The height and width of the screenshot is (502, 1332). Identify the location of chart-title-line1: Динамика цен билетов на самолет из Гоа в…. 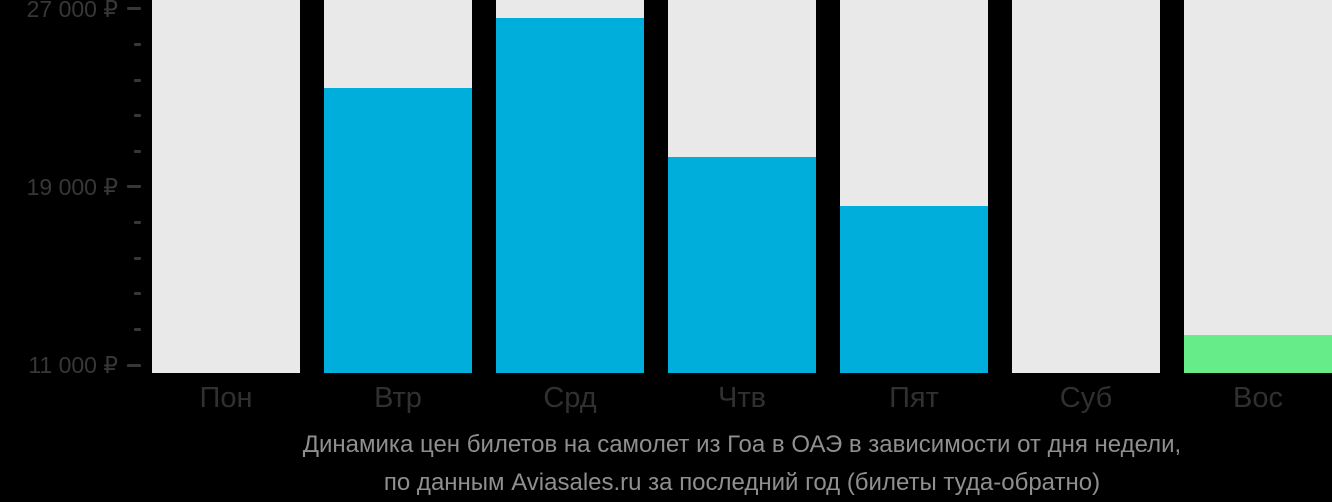
(742, 444).